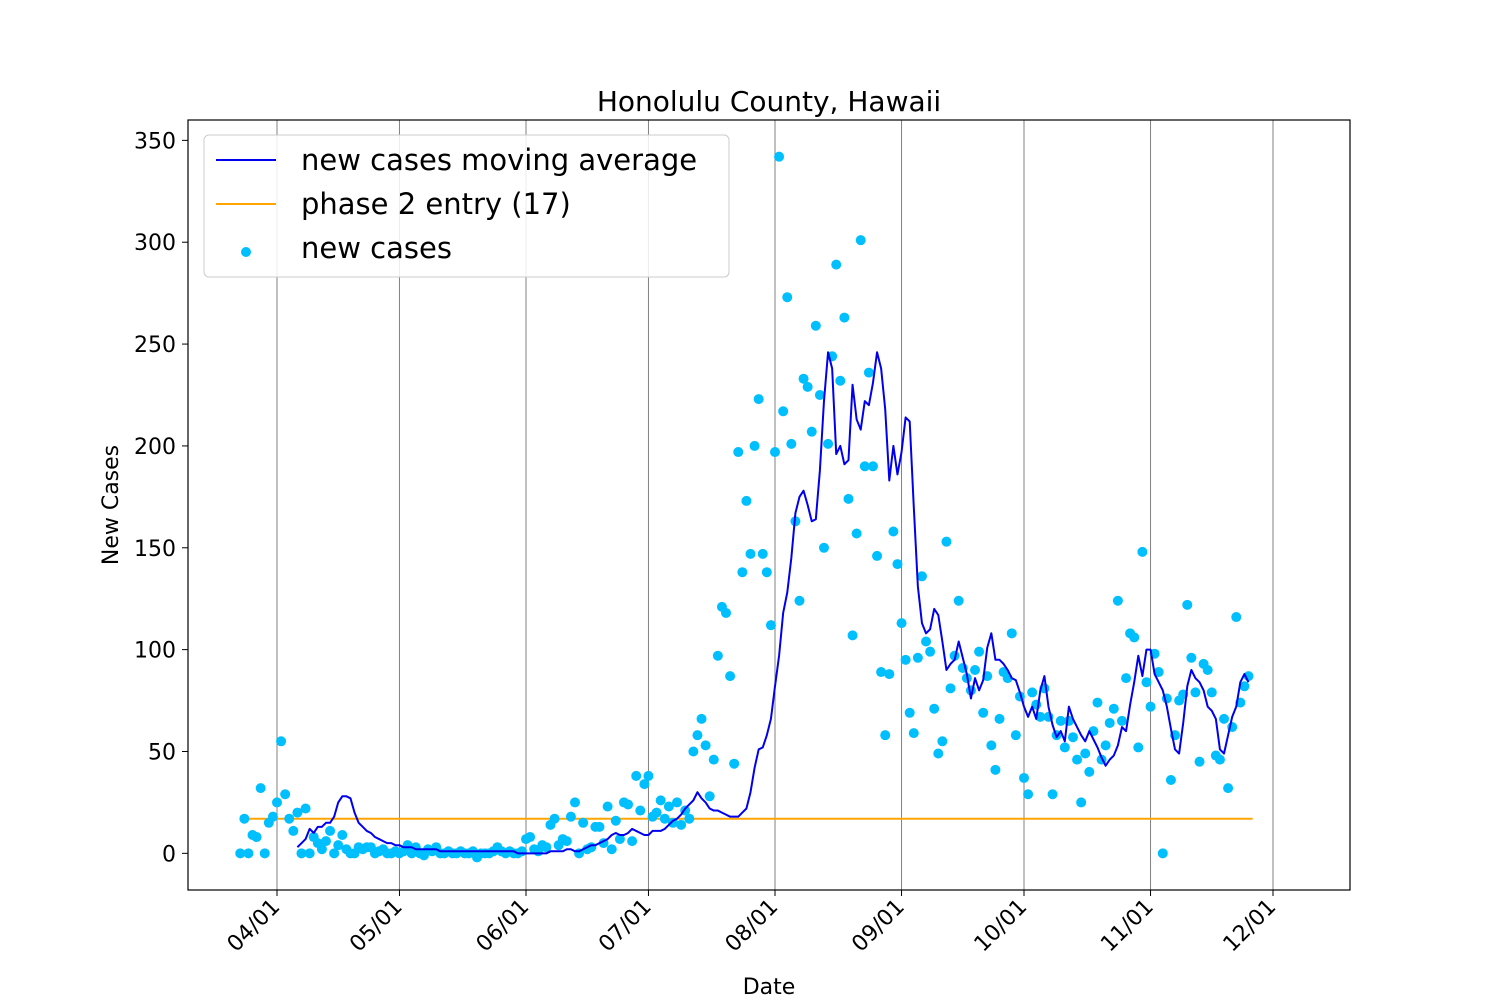  What do you see at coordinates (155, 651) in the screenshot?
I see `y-tick-label: 100` at bounding box center [155, 651].